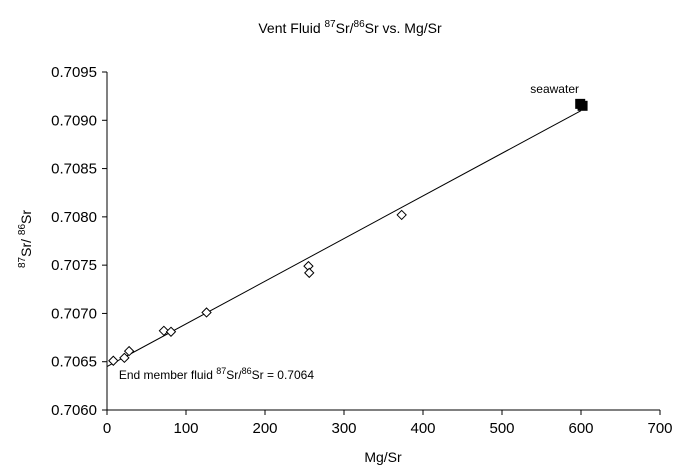 The width and height of the screenshot is (676, 471). Describe the element at coordinates (388, 423) in the screenshot. I see `x-ticks: 0 100 200 300 400 500 600 700` at that location.